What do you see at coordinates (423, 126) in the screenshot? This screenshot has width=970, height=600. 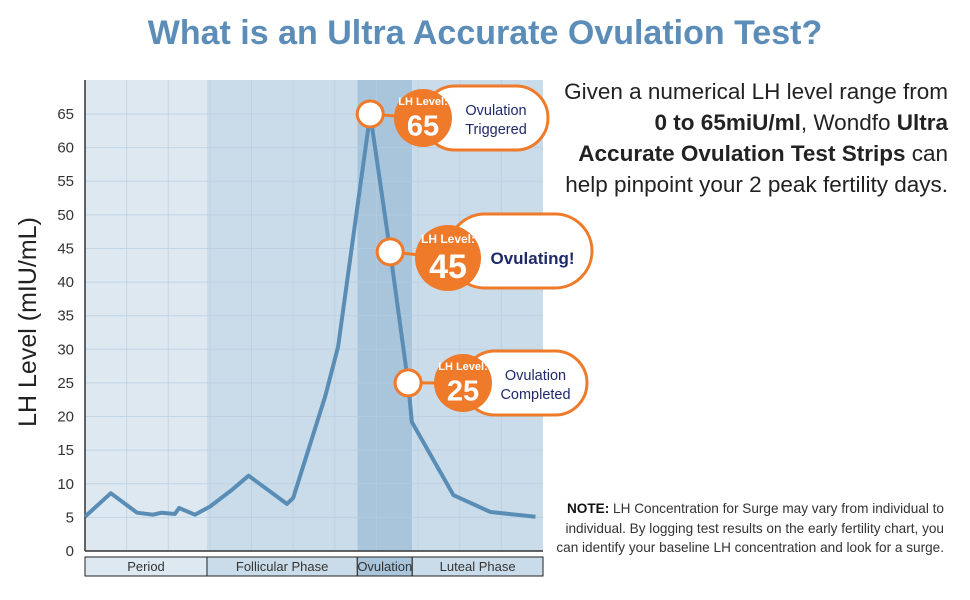 I see `callout-value: 65` at bounding box center [423, 126].